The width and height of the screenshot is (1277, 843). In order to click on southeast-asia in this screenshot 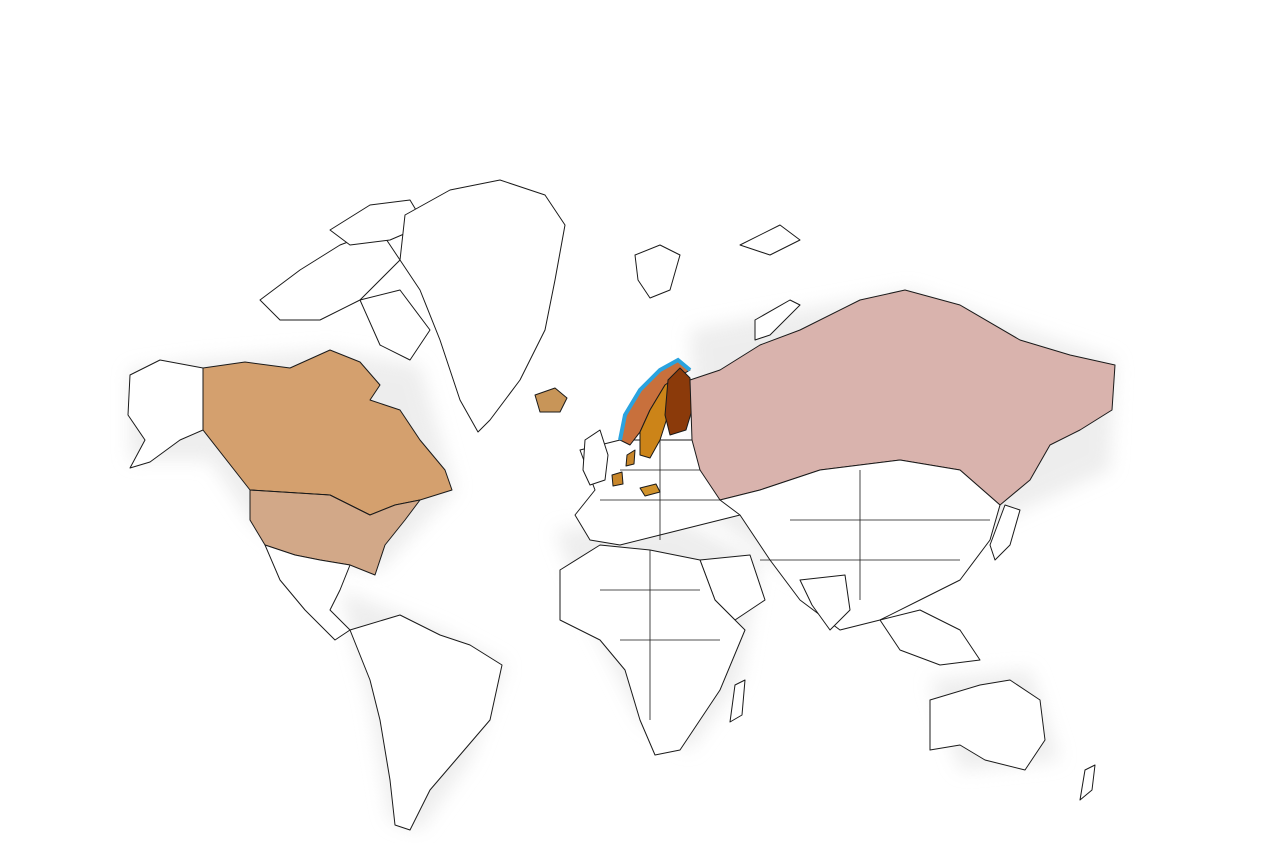, I will do `click(930, 637)`.